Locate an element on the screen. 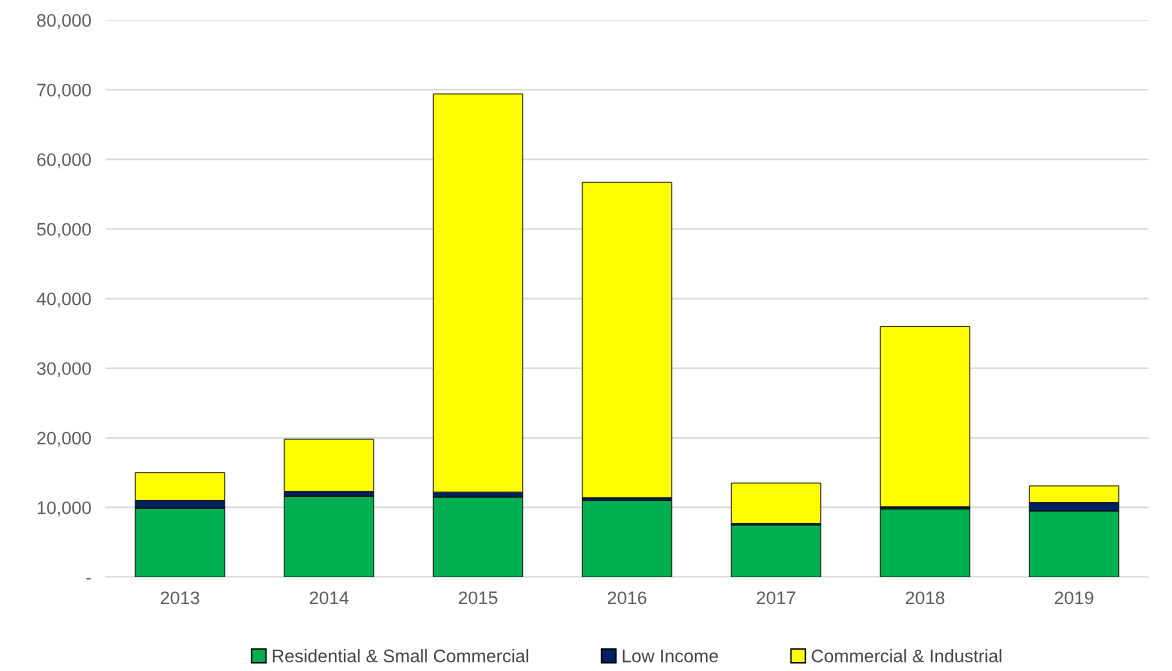 This screenshot has width=1172, height=671. y-tick-label: 60,000 is located at coordinates (64, 161).